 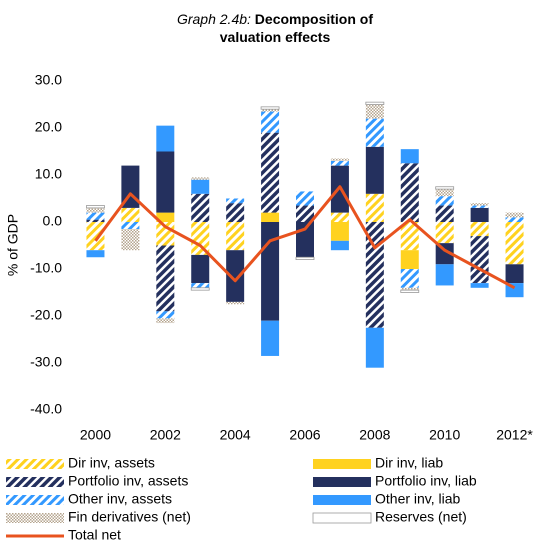 What do you see at coordinates (48, 80) in the screenshot?
I see `y-tick-label: 30.0` at bounding box center [48, 80].